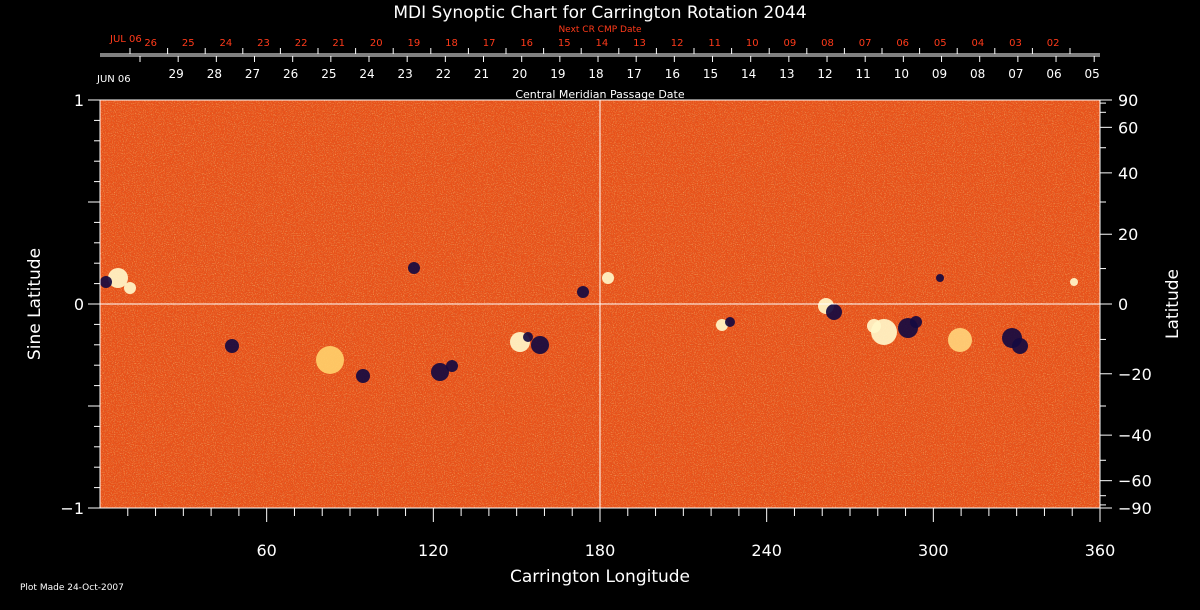 The image size is (1200, 610). What do you see at coordinates (940, 43) in the screenshot?
I see `next-cr-date-label: 05` at bounding box center [940, 43].